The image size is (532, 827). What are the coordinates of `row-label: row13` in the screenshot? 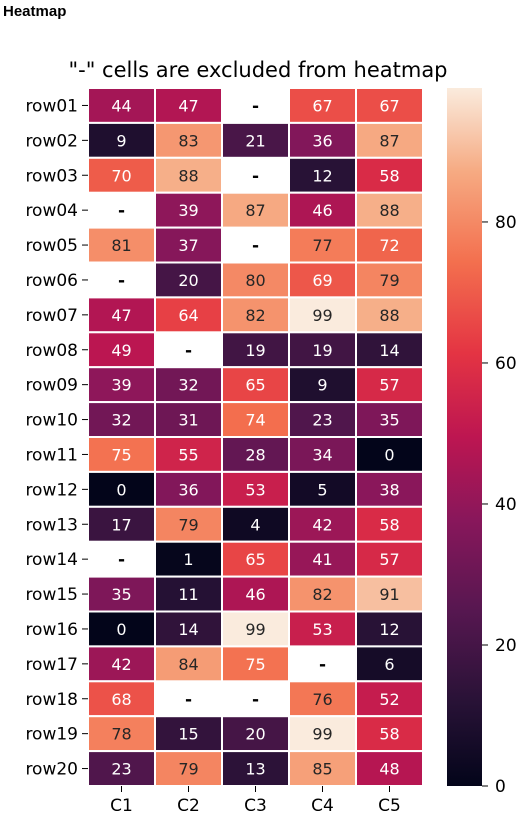 It's located at (51, 525).